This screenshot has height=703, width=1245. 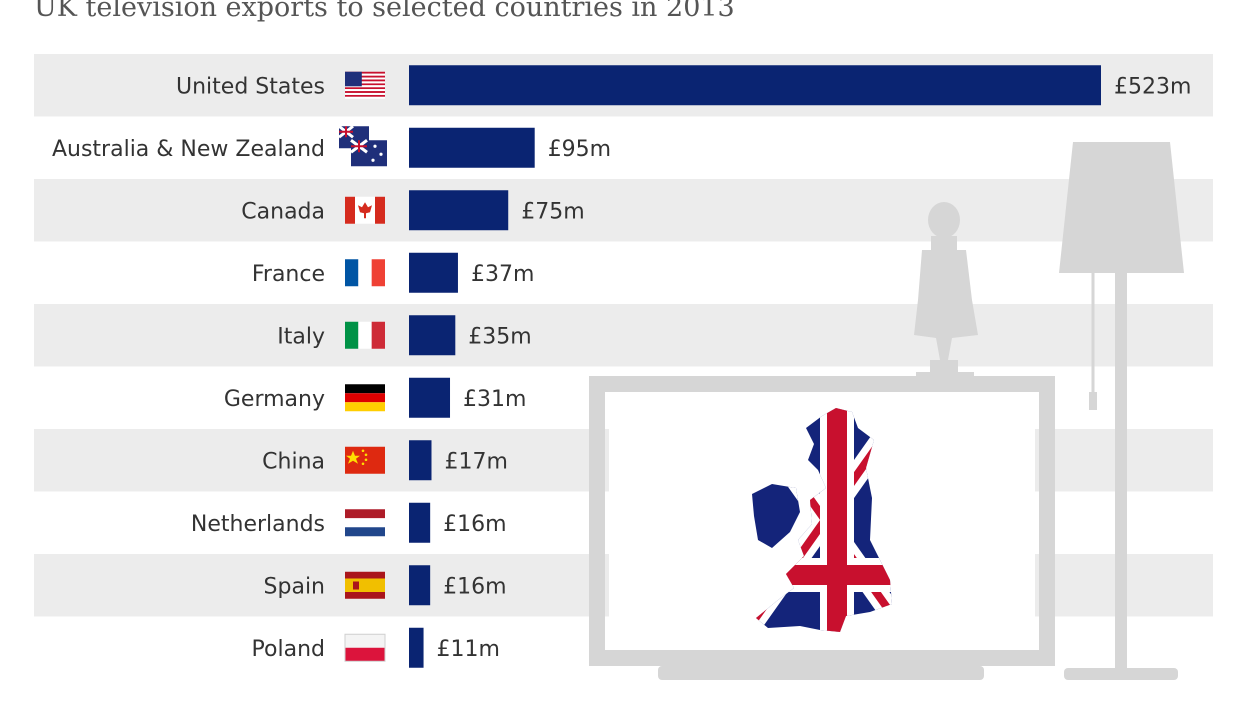 I want to click on value-label-australia-and-new-zealand: £95m, so click(x=579, y=149).